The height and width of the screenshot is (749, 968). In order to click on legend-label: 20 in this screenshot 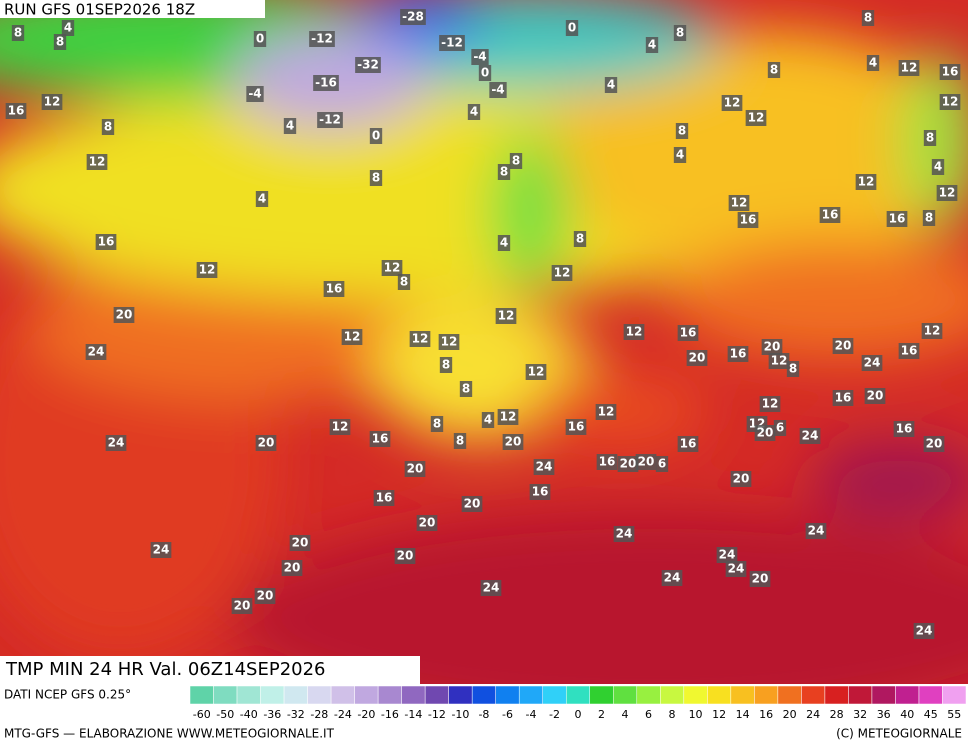, I will do `click(790, 714)`.